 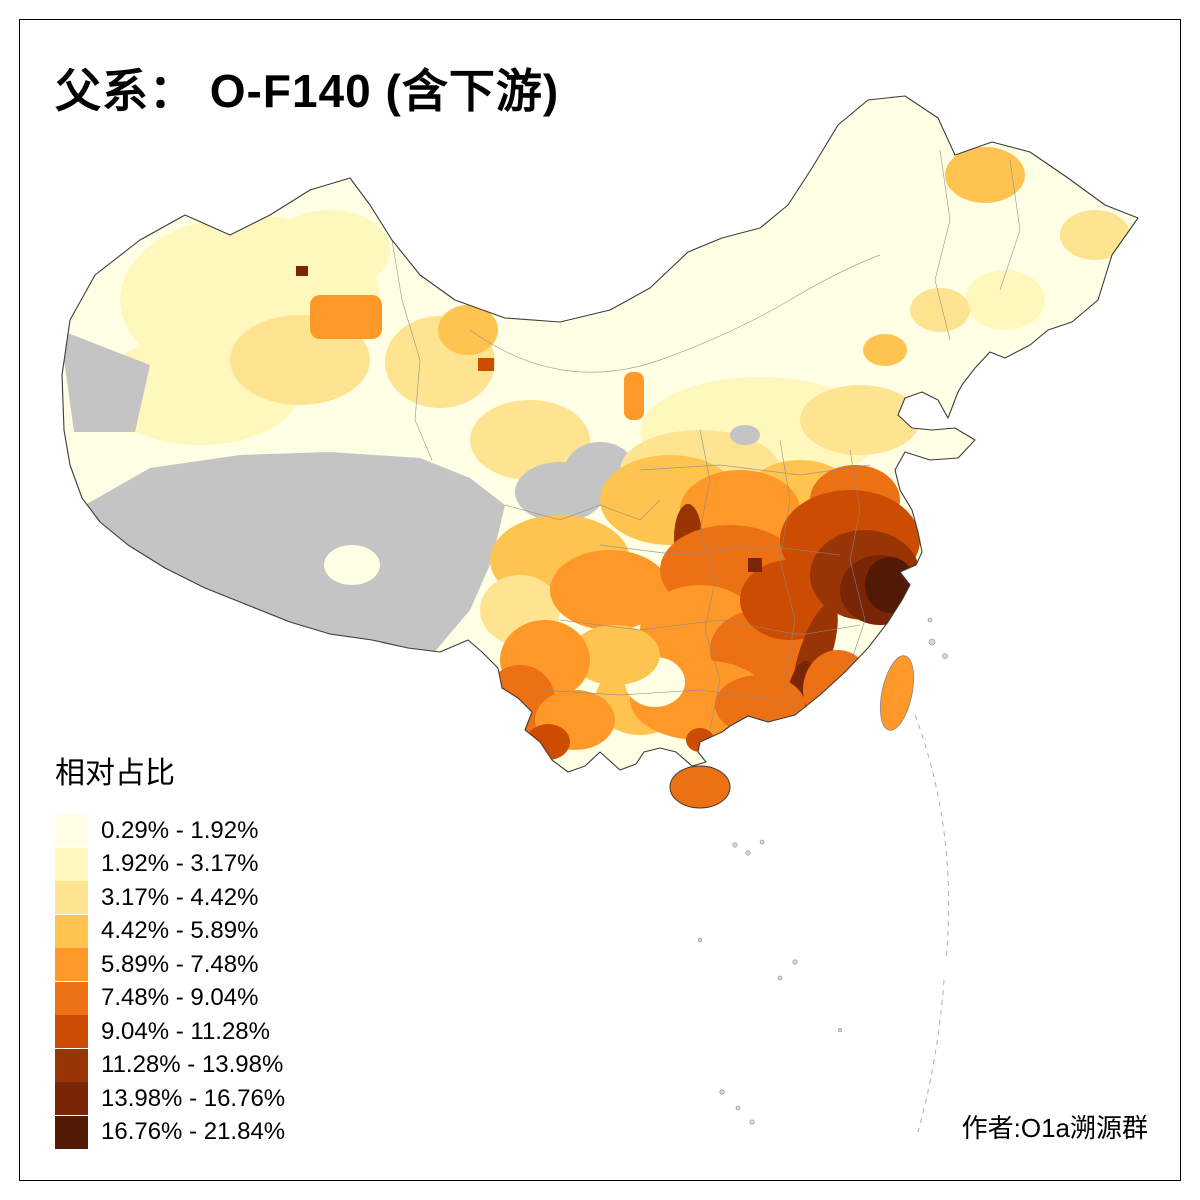 I want to click on taiwan-island, so click(x=897, y=693).